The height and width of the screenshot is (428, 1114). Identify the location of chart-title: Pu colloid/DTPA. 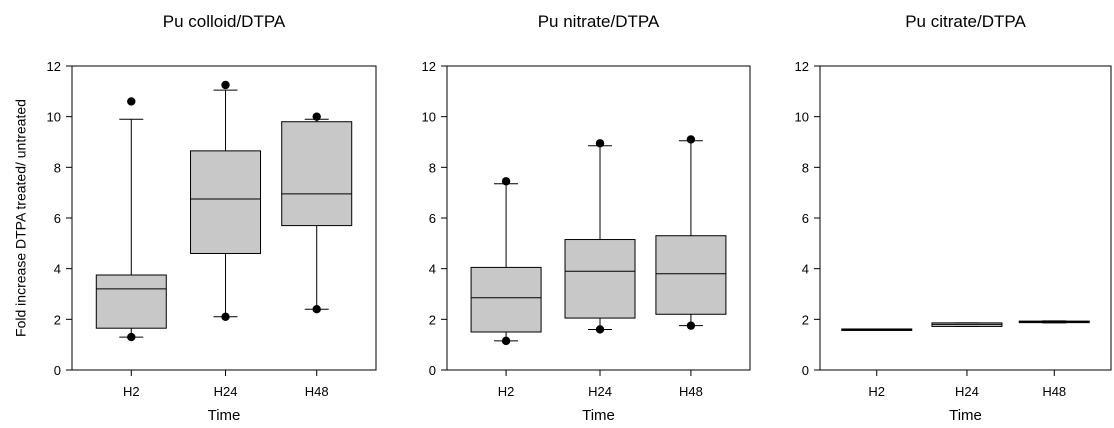
(224, 21).